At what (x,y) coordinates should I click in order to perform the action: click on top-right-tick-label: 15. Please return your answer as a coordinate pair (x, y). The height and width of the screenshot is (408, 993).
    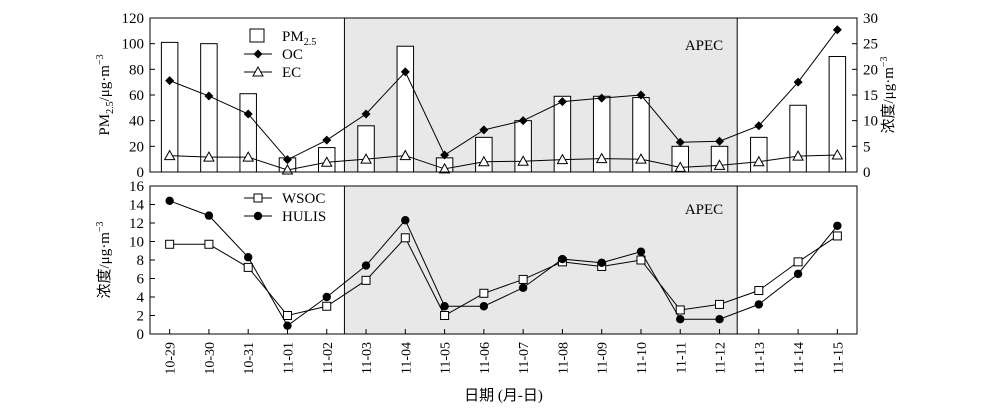
    Looking at the image, I should click on (870, 96).